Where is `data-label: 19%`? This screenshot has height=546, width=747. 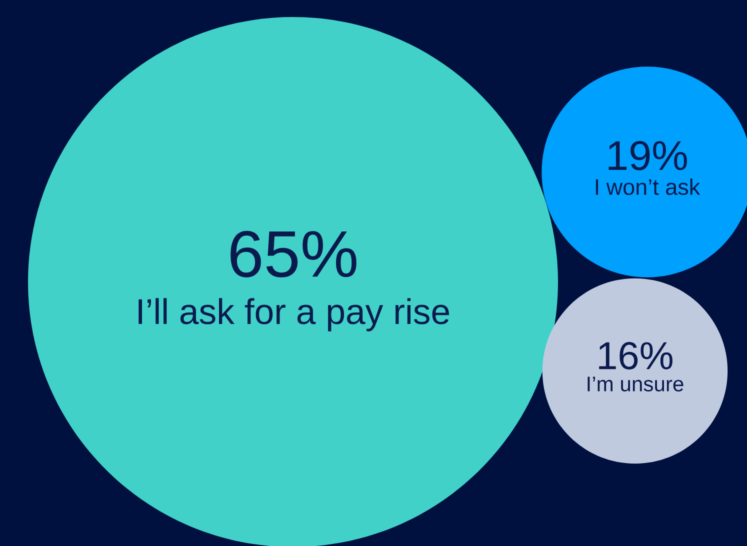 data-label: 19% is located at coordinates (647, 155).